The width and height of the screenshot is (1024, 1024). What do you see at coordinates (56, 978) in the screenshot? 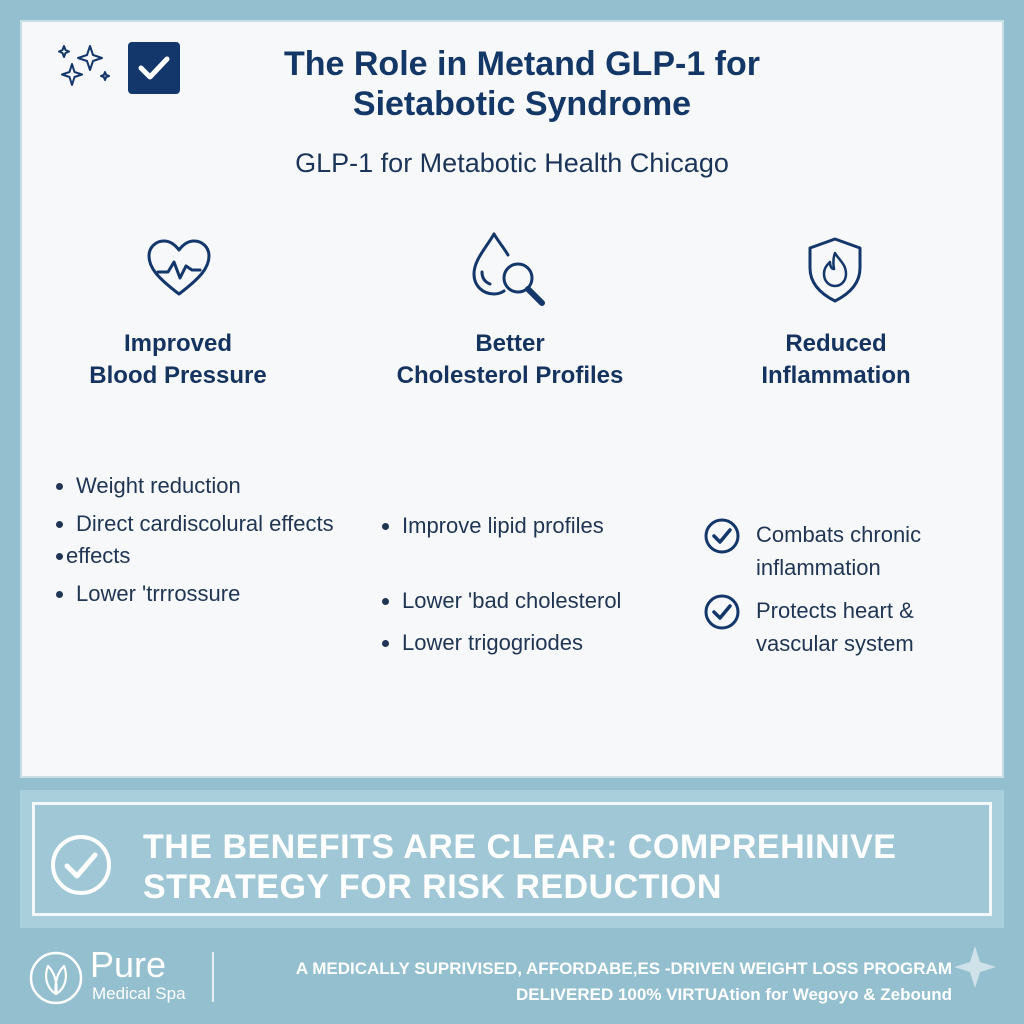
I see `leaf-logo-icon` at bounding box center [56, 978].